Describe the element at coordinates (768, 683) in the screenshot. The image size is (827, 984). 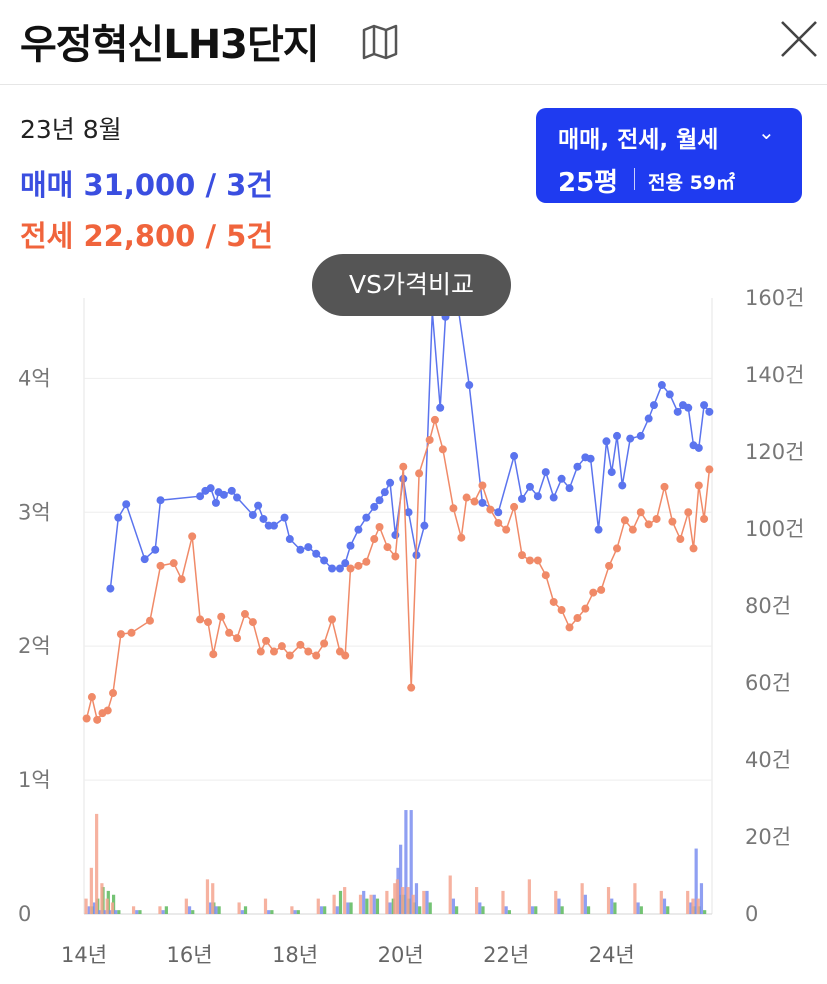
I see `y-right-tick-label: 60건` at that location.